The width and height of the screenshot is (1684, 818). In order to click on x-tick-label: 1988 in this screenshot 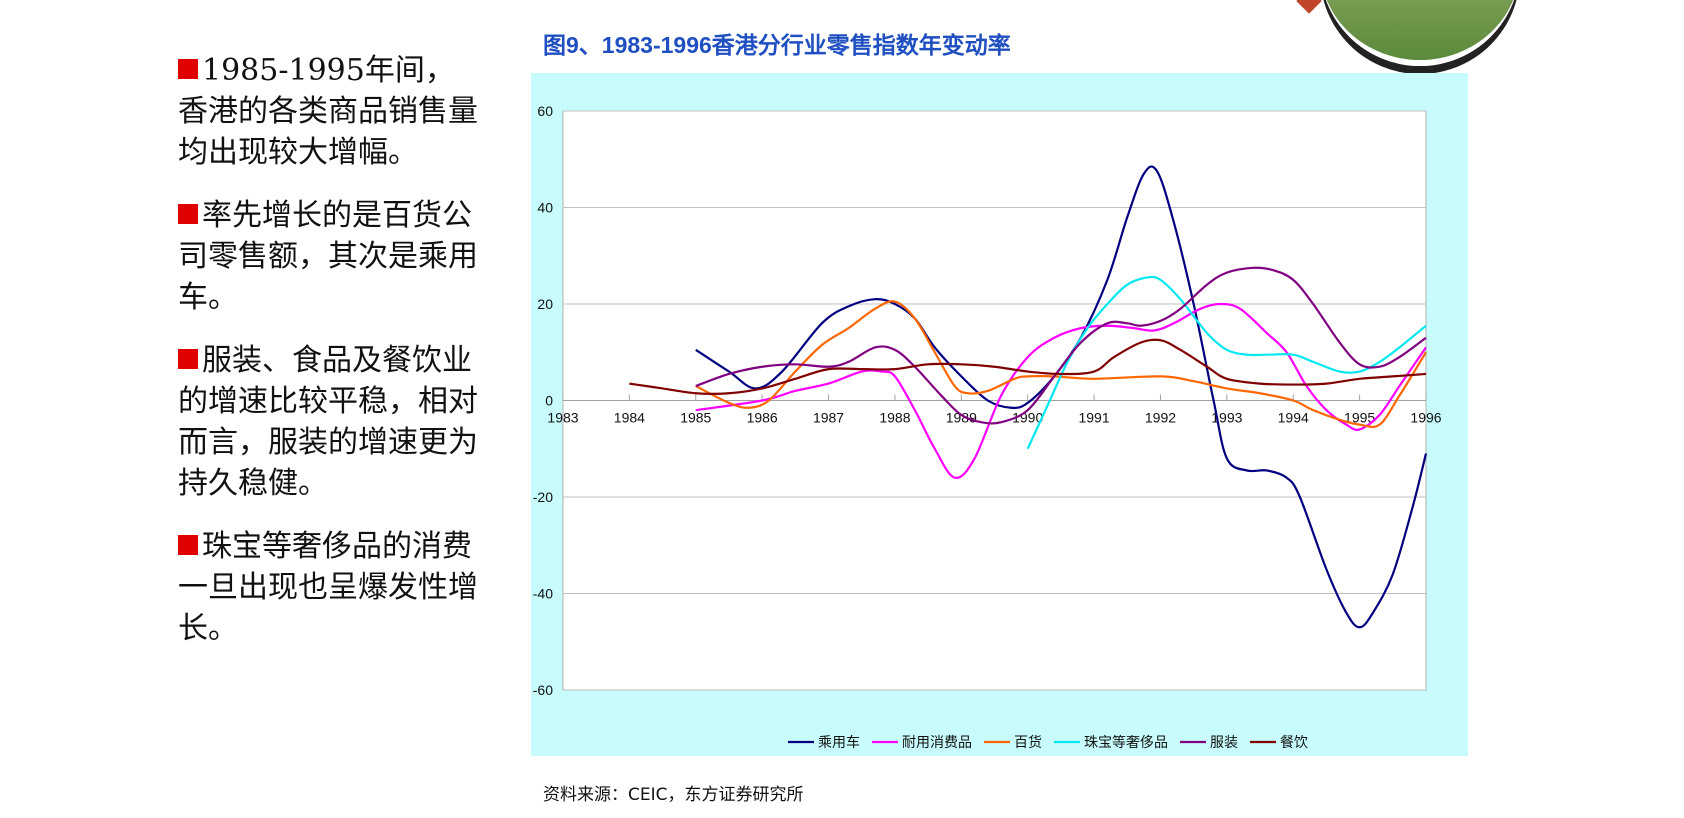, I will do `click(894, 418)`.